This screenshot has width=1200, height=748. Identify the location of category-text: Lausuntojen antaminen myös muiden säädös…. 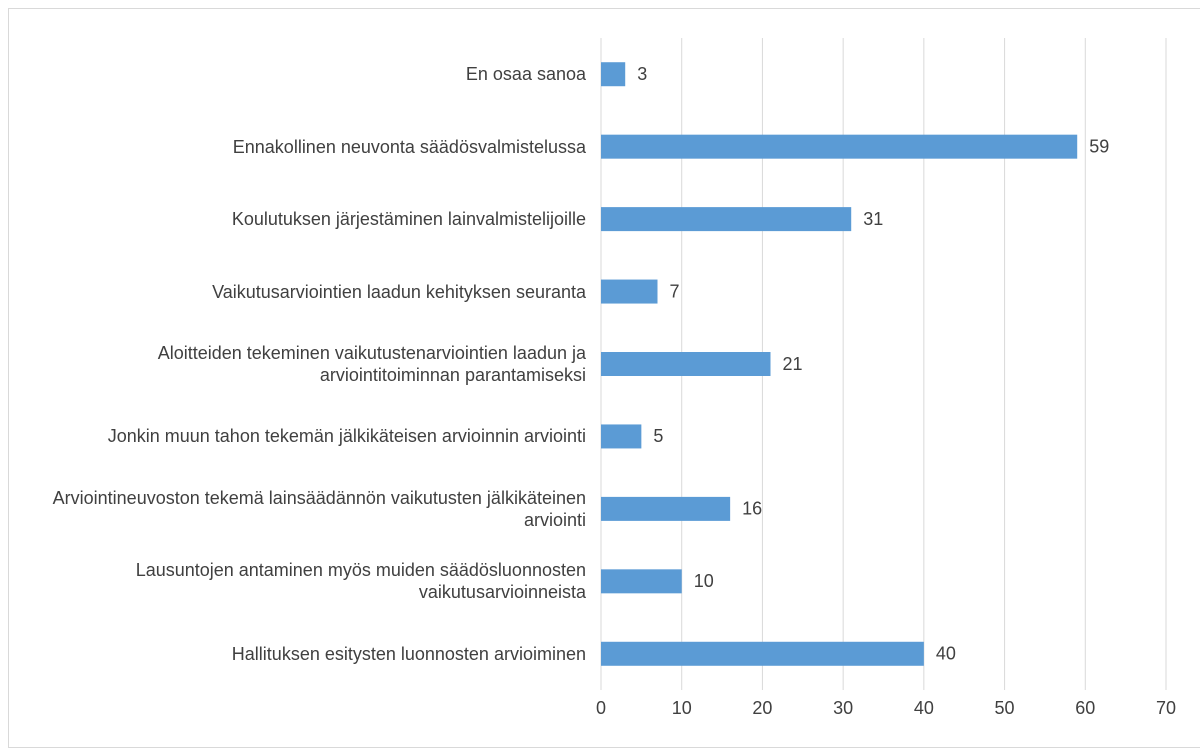
(360, 581).